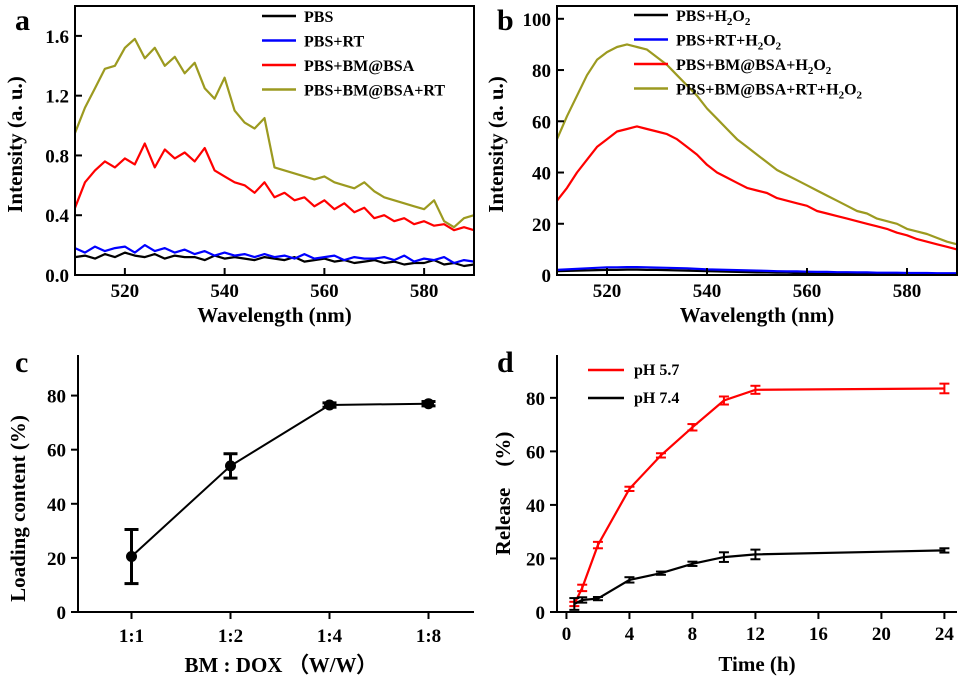 The image size is (961, 677). I want to click on legend-label-part: PBS+H, so click(701, 16).